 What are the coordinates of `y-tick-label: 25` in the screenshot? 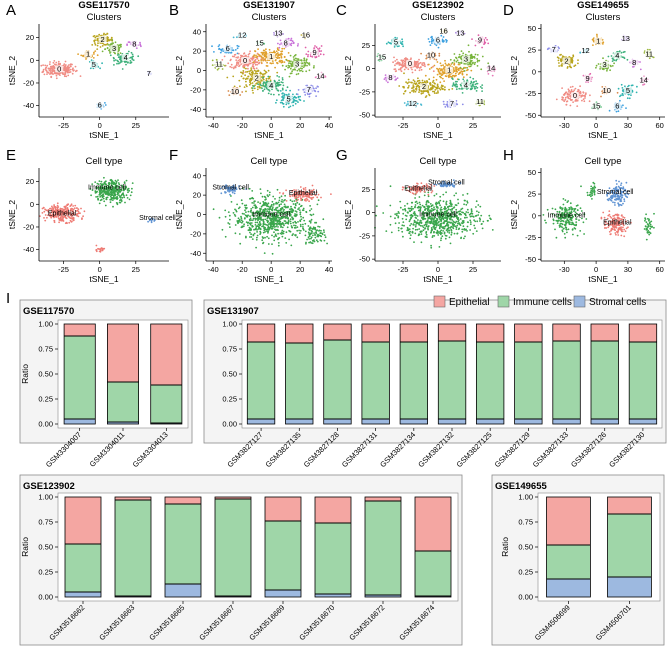 It's located at (532, 50).